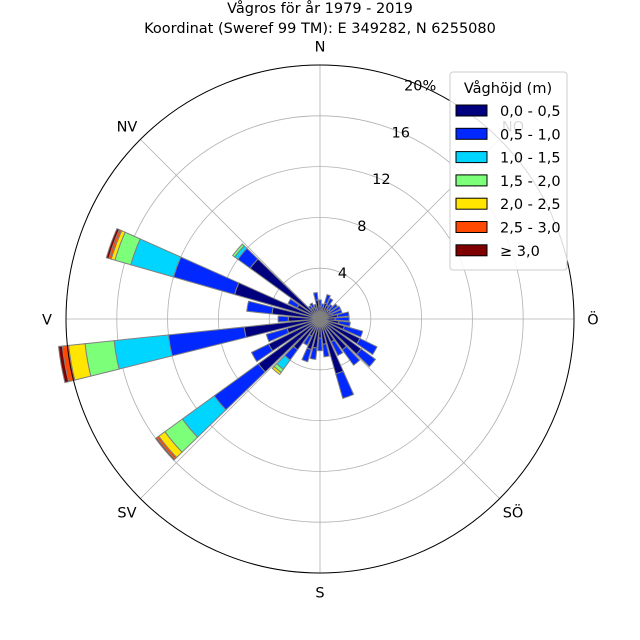 This screenshot has height=640, width=640. I want to click on direction-label-4: S, so click(319, 594).